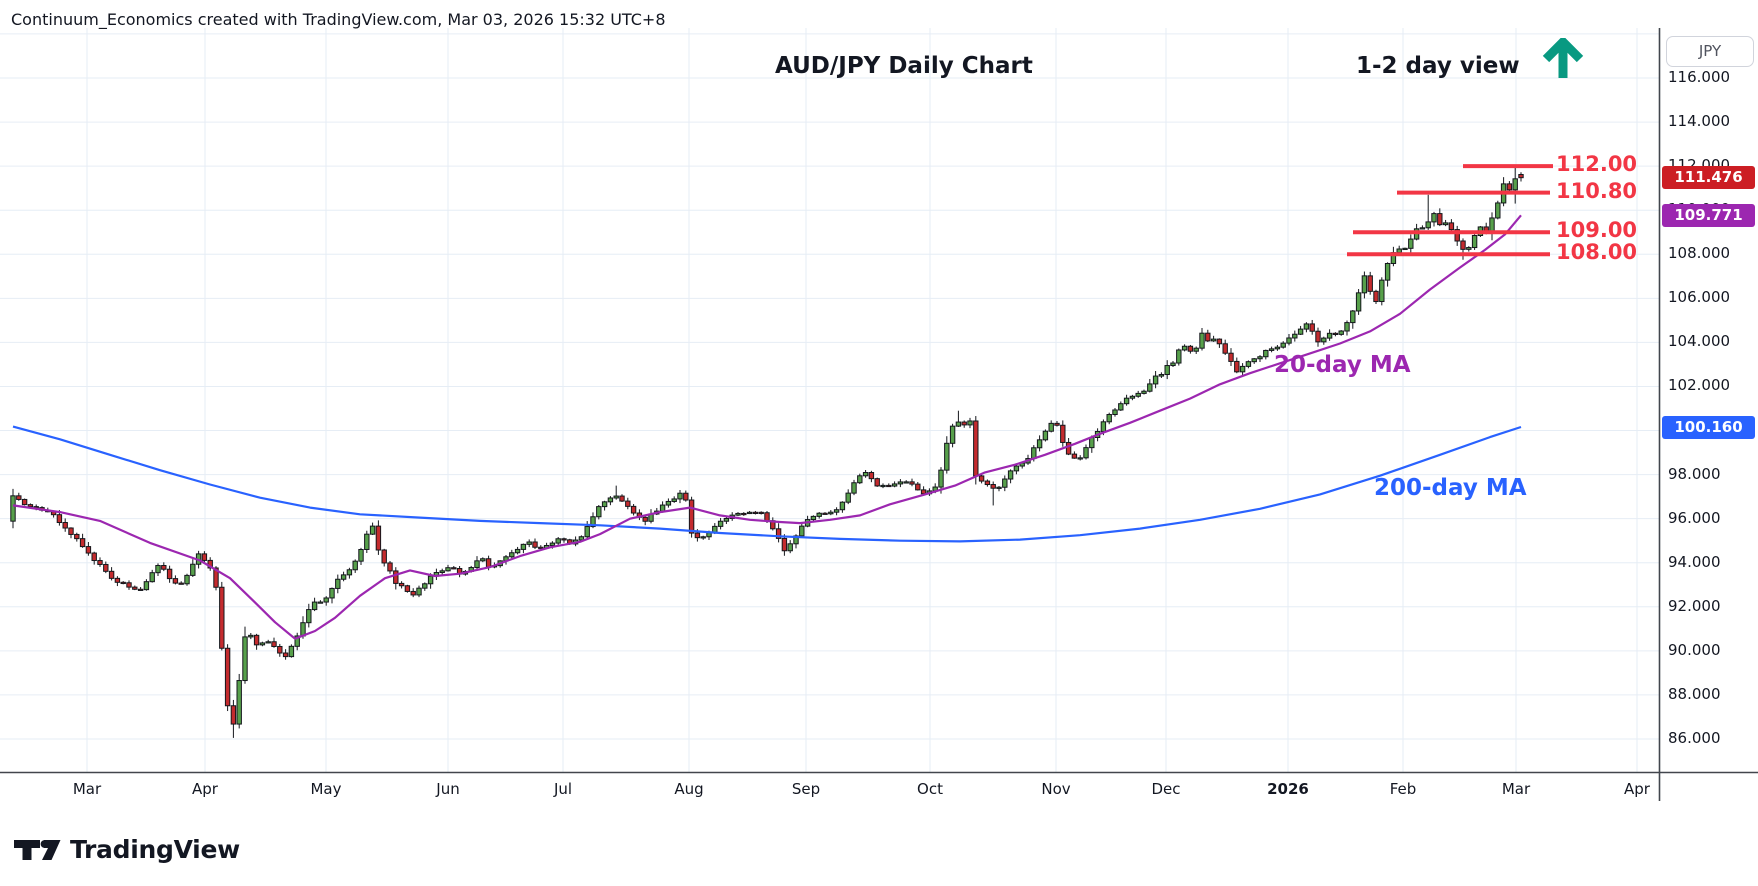 Image resolution: width=1758 pixels, height=886 pixels. I want to click on ma20-badge: 109.771, so click(1708, 215).